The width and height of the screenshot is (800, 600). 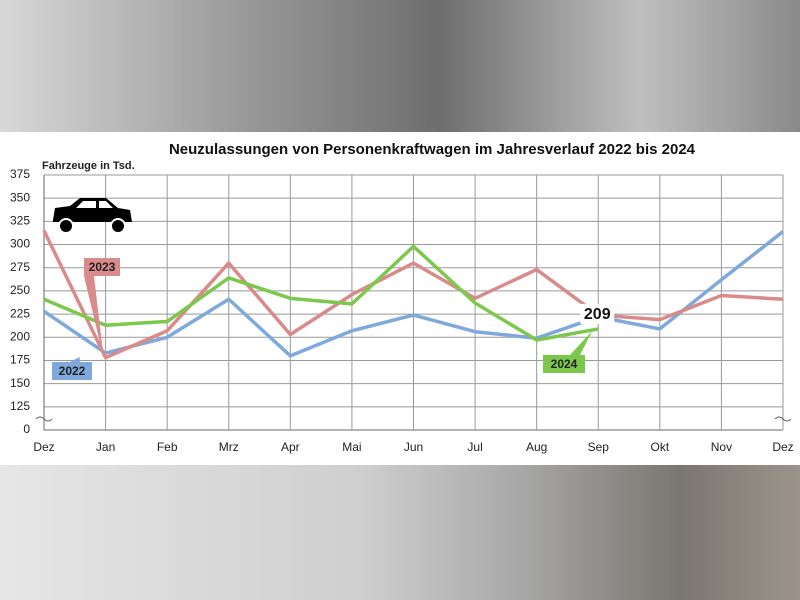 I want to click on y-tick-label: 200, so click(x=20, y=336).